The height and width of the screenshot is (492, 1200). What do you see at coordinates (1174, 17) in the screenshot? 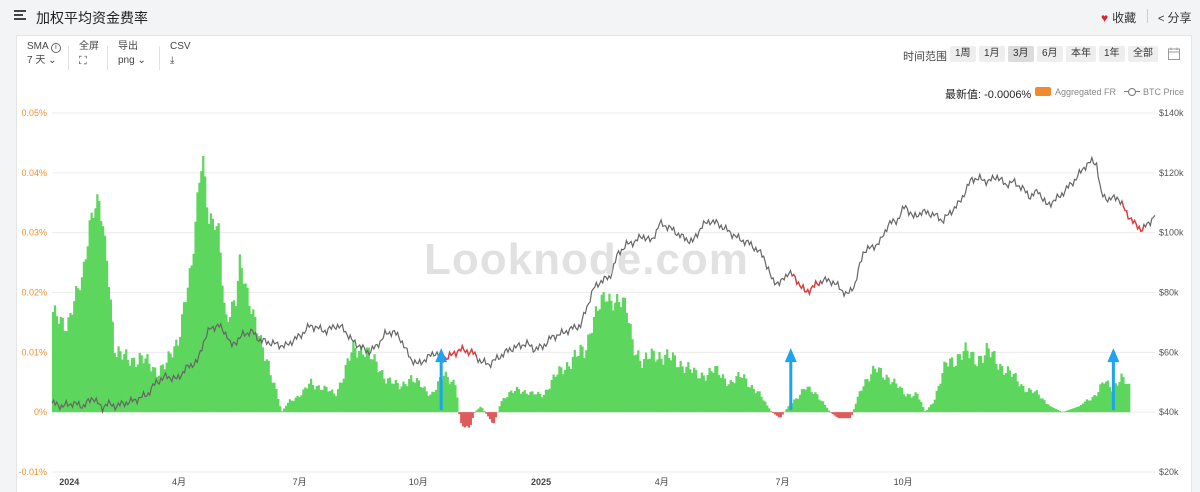
I see `share-button: < 分享` at bounding box center [1174, 17].